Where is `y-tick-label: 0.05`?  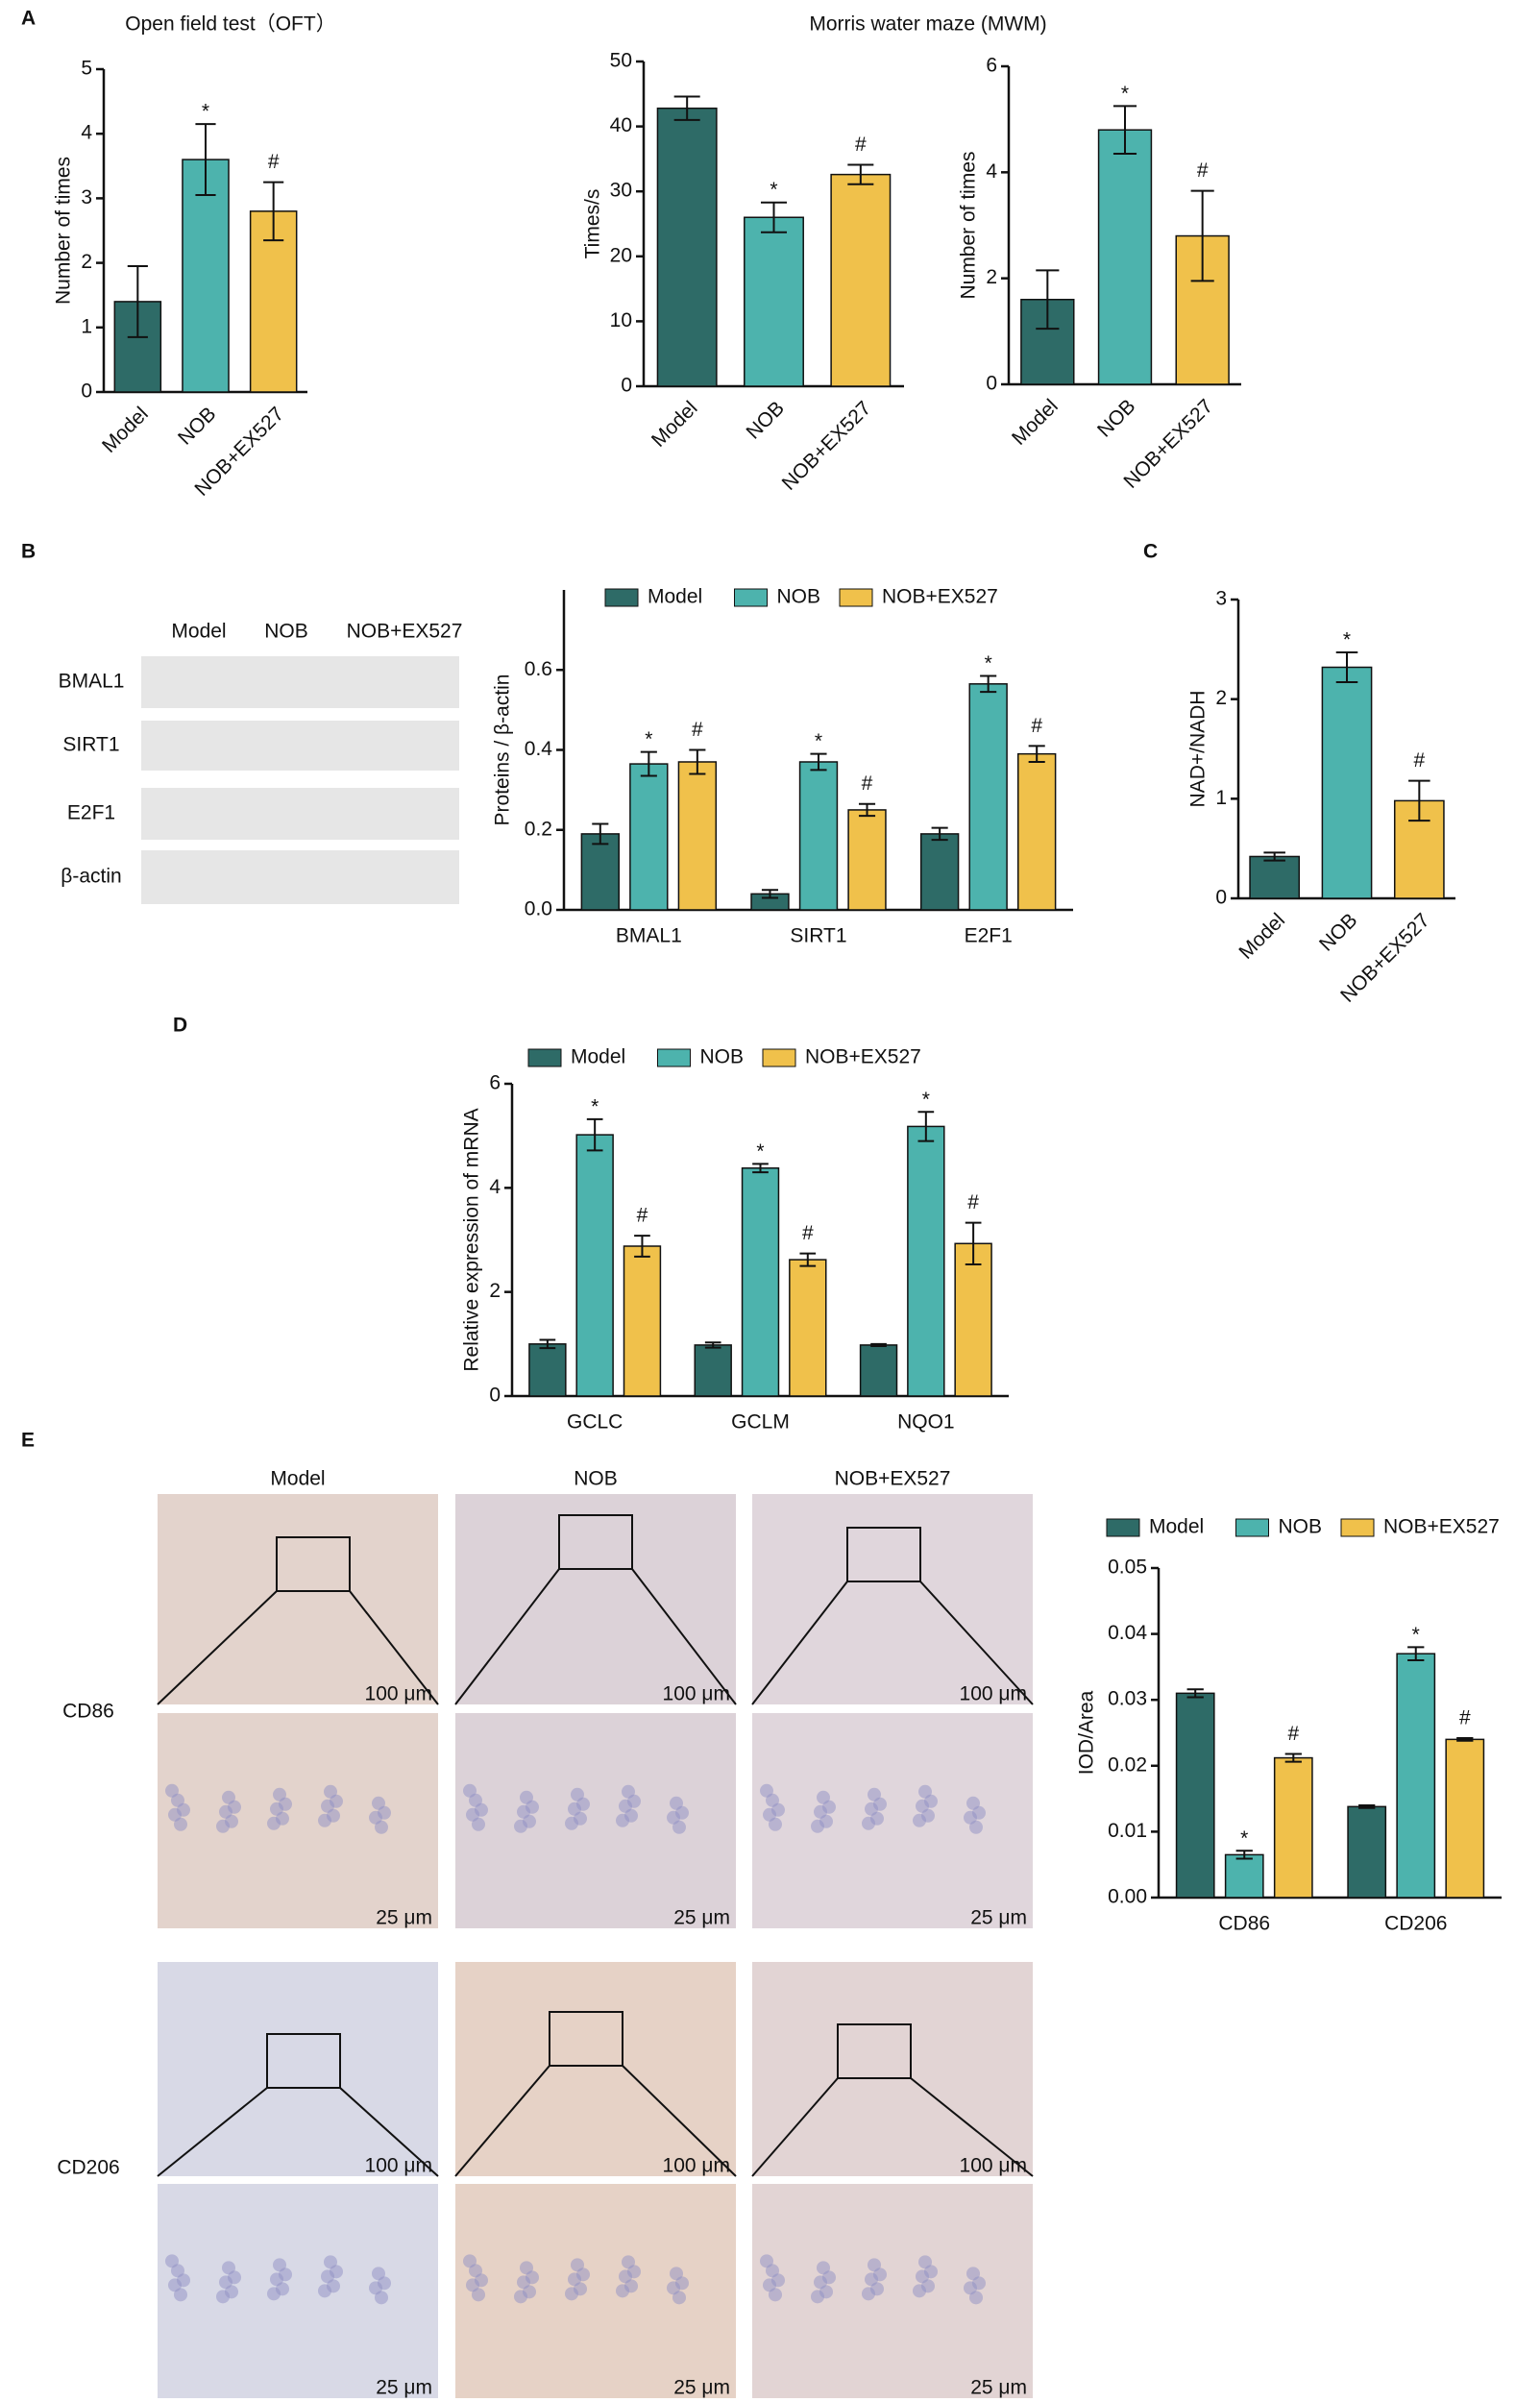 y-tick-label: 0.05 is located at coordinates (1127, 1567).